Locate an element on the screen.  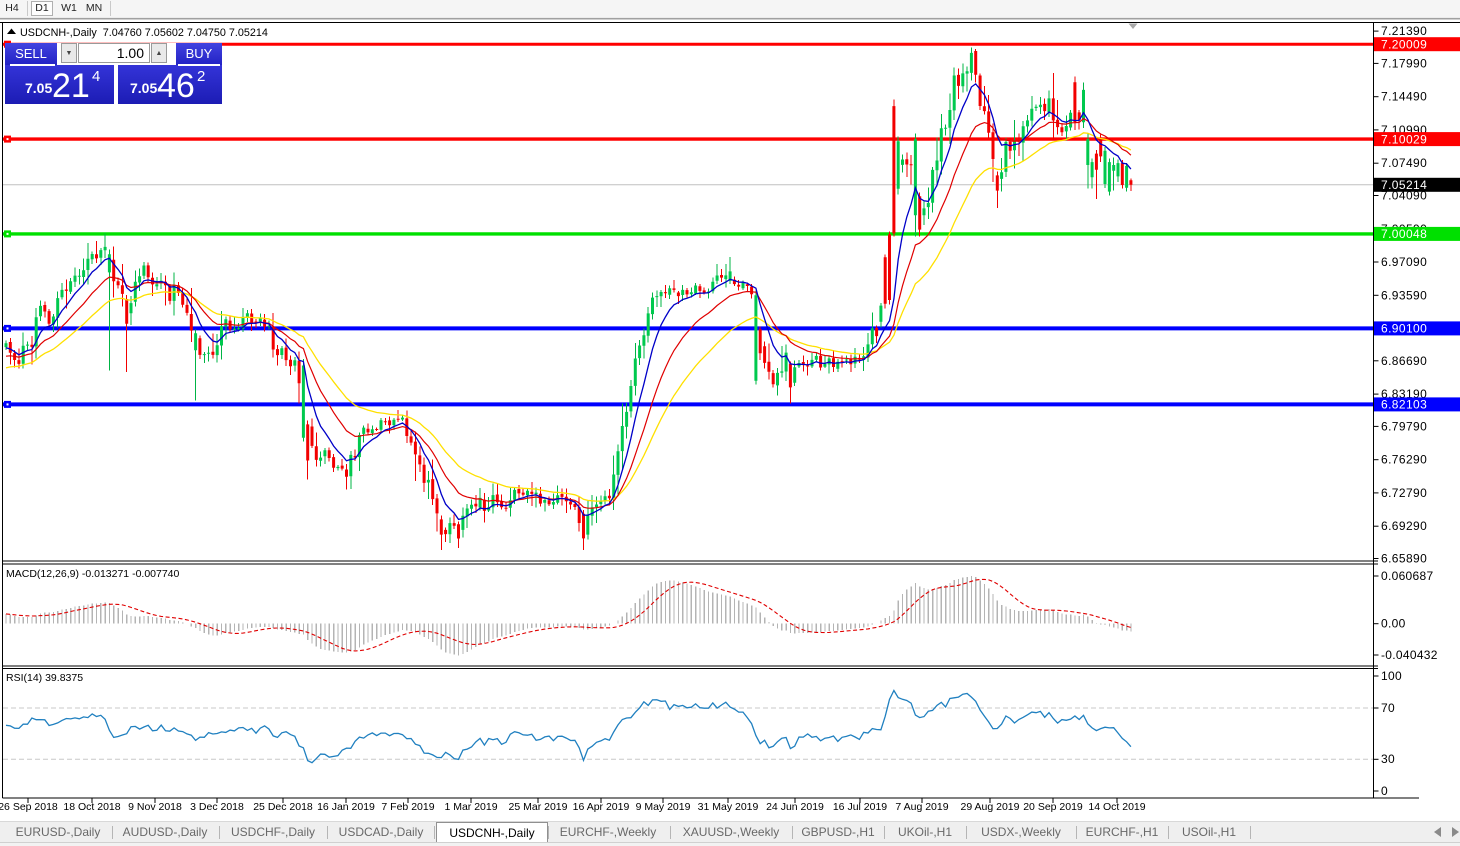
svg-text: 16 Jul 2019 is located at coordinates (860, 807).